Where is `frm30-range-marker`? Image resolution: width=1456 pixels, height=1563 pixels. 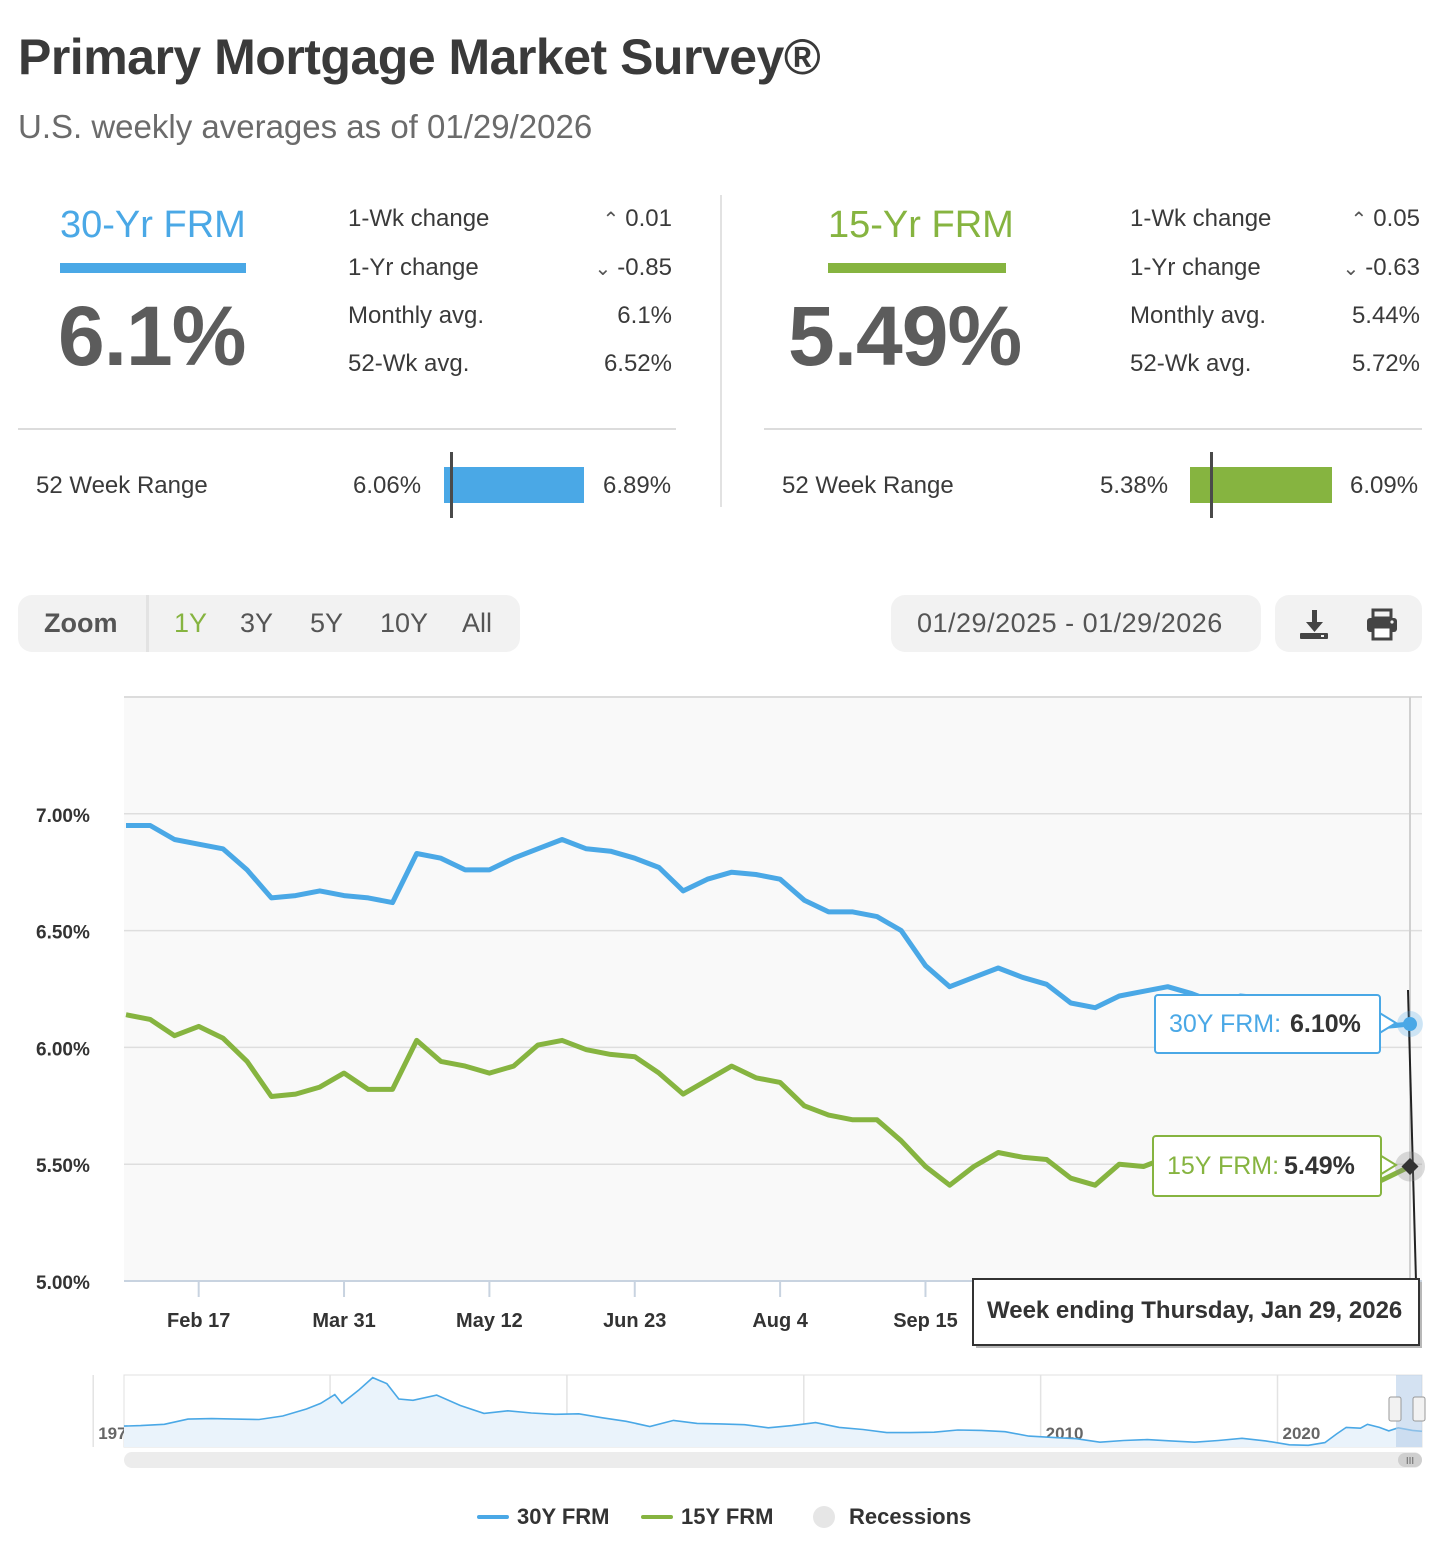
frm30-range-marker is located at coordinates (451, 485).